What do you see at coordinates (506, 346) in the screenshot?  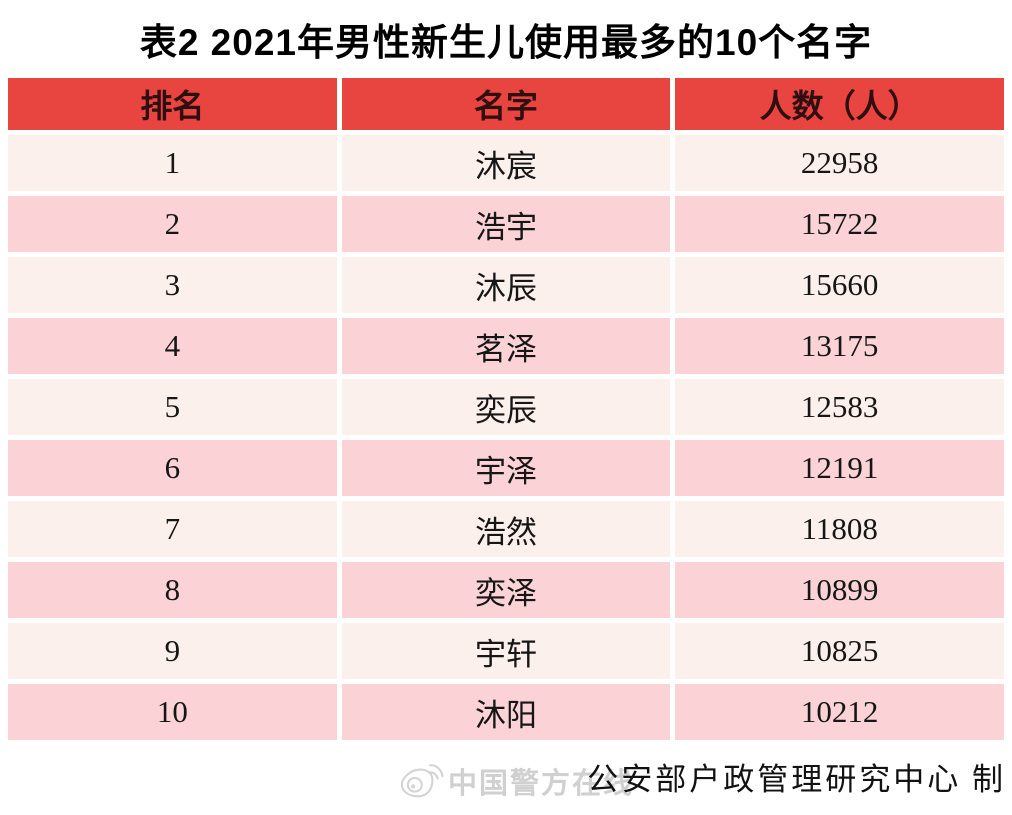 I see `name-cell: 茗泽` at bounding box center [506, 346].